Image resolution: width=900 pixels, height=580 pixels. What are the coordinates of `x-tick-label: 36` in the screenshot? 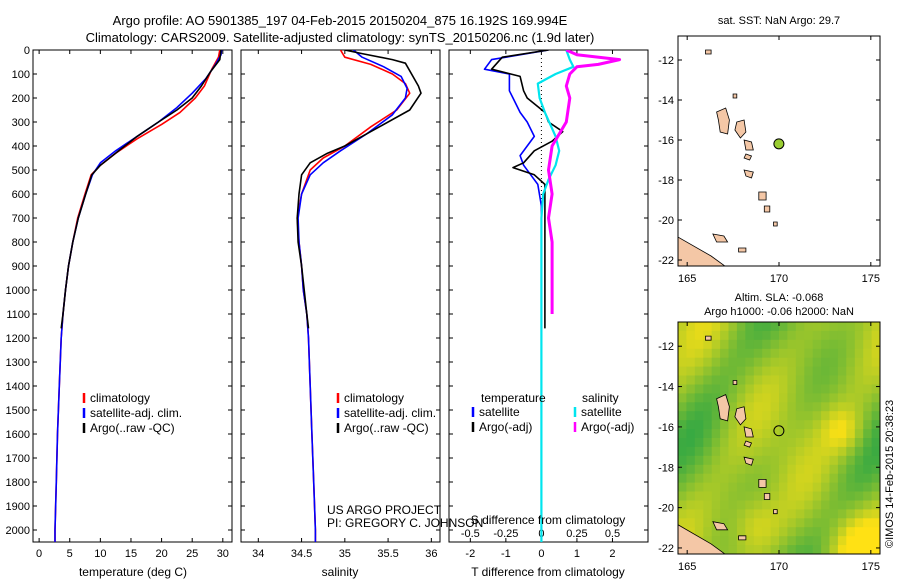 It's located at (431, 554).